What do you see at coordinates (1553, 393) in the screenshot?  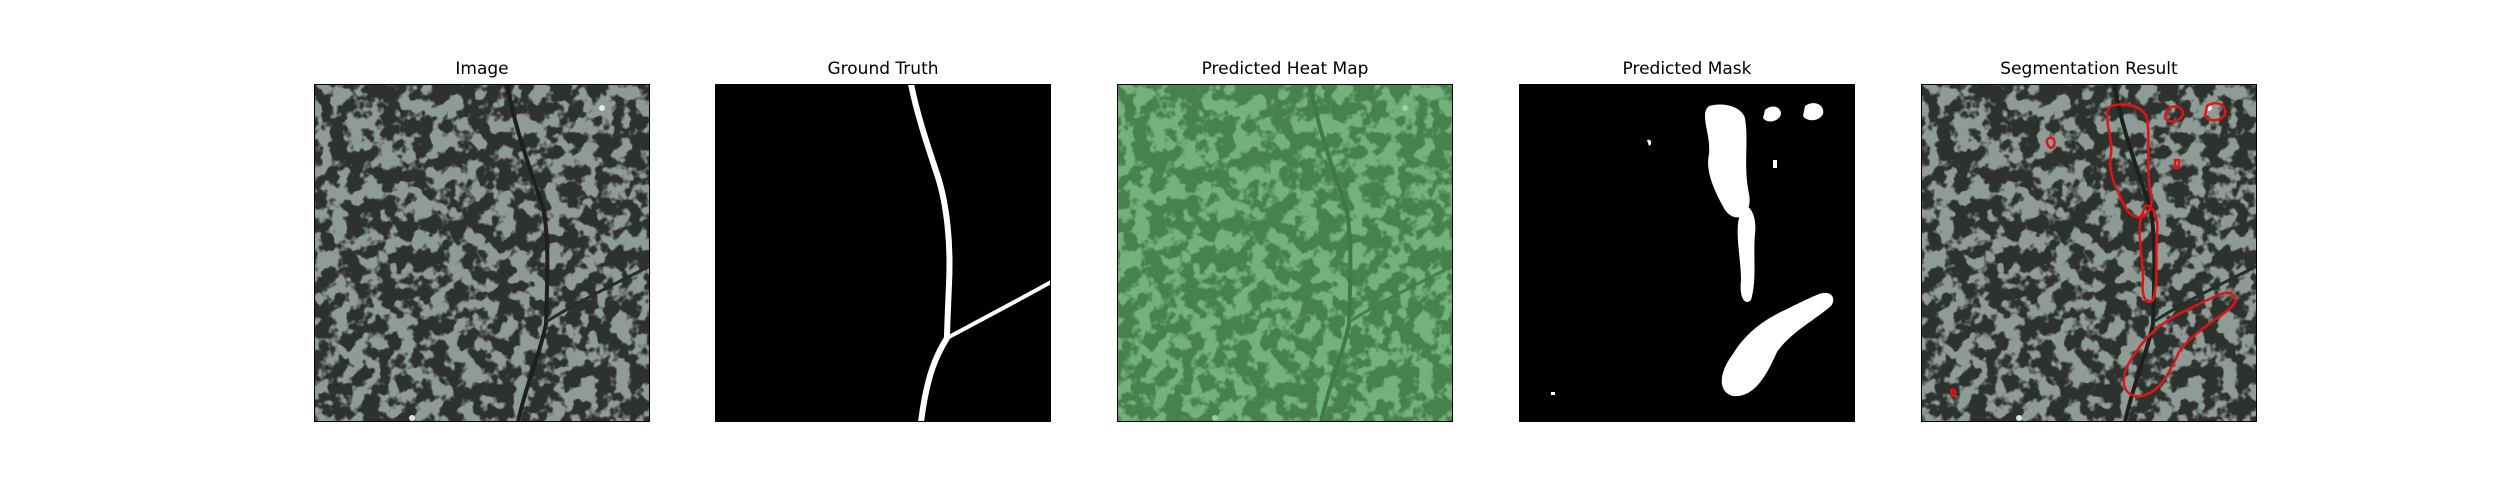 I see `mask-dot-corner` at bounding box center [1553, 393].